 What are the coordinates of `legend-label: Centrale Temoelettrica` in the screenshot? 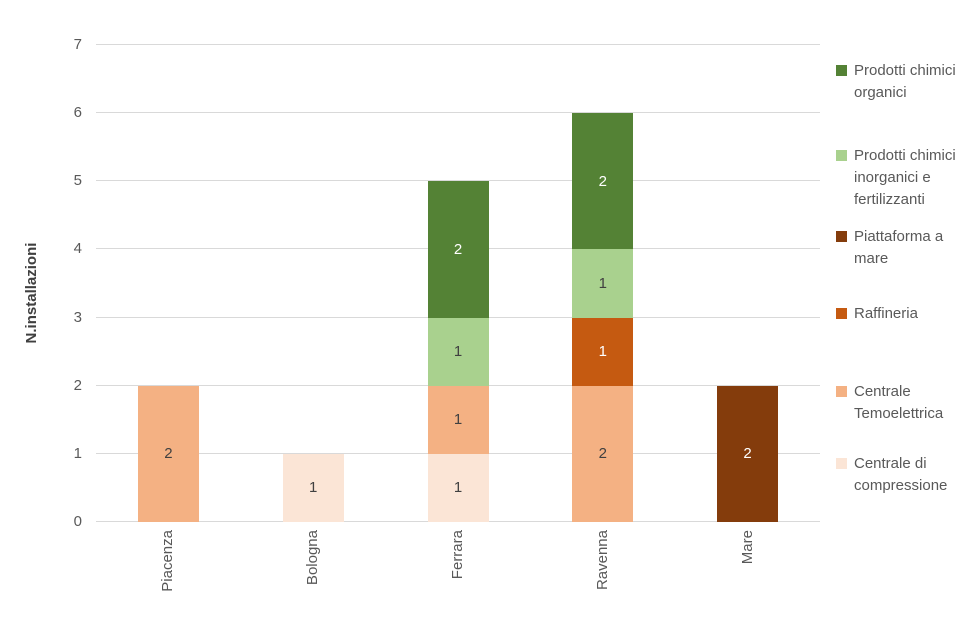 It's located at (899, 402).